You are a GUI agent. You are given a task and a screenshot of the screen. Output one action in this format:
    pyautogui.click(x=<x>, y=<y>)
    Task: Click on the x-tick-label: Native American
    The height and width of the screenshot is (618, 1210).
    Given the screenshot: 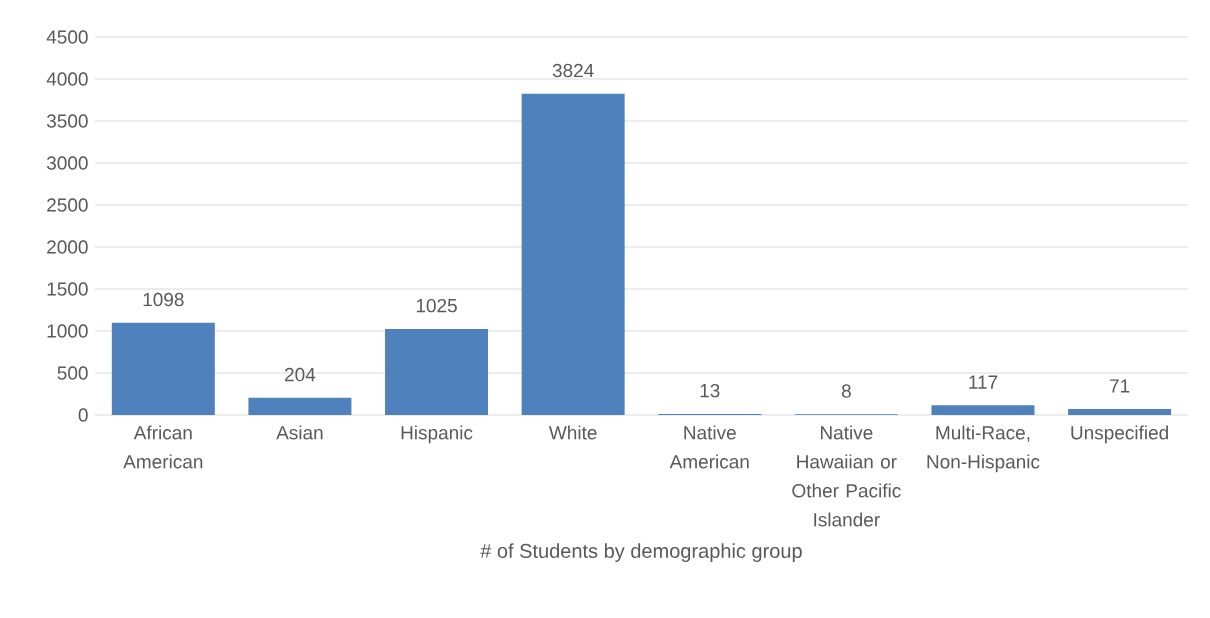 What is the action you would take?
    pyautogui.click(x=709, y=447)
    